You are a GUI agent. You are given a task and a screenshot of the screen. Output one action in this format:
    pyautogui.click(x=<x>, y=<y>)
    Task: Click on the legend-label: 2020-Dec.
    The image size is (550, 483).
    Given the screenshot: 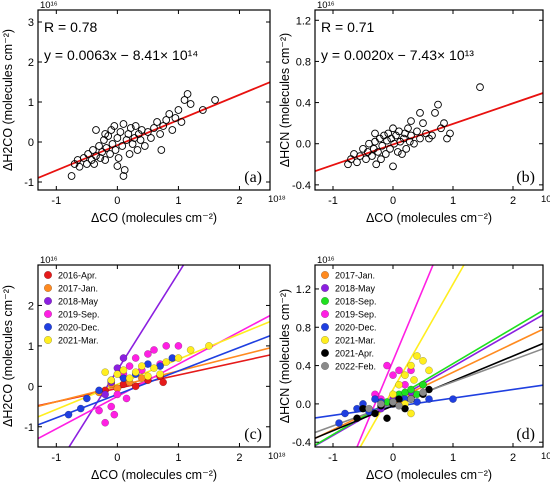 What is the action you would take?
    pyautogui.click(x=356, y=328)
    